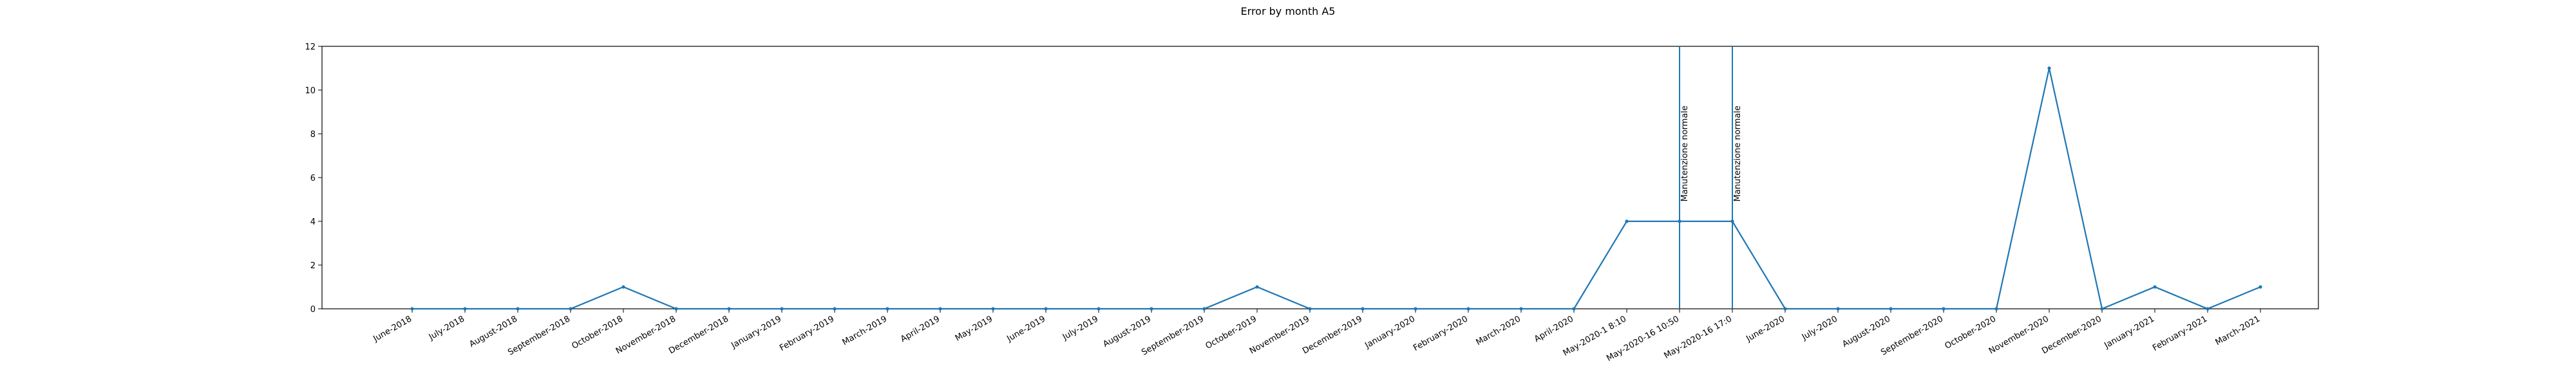 Image resolution: width=2576 pixels, height=386 pixels. What do you see at coordinates (313, 135) in the screenshot?
I see `y-tick-label: 8` at bounding box center [313, 135].